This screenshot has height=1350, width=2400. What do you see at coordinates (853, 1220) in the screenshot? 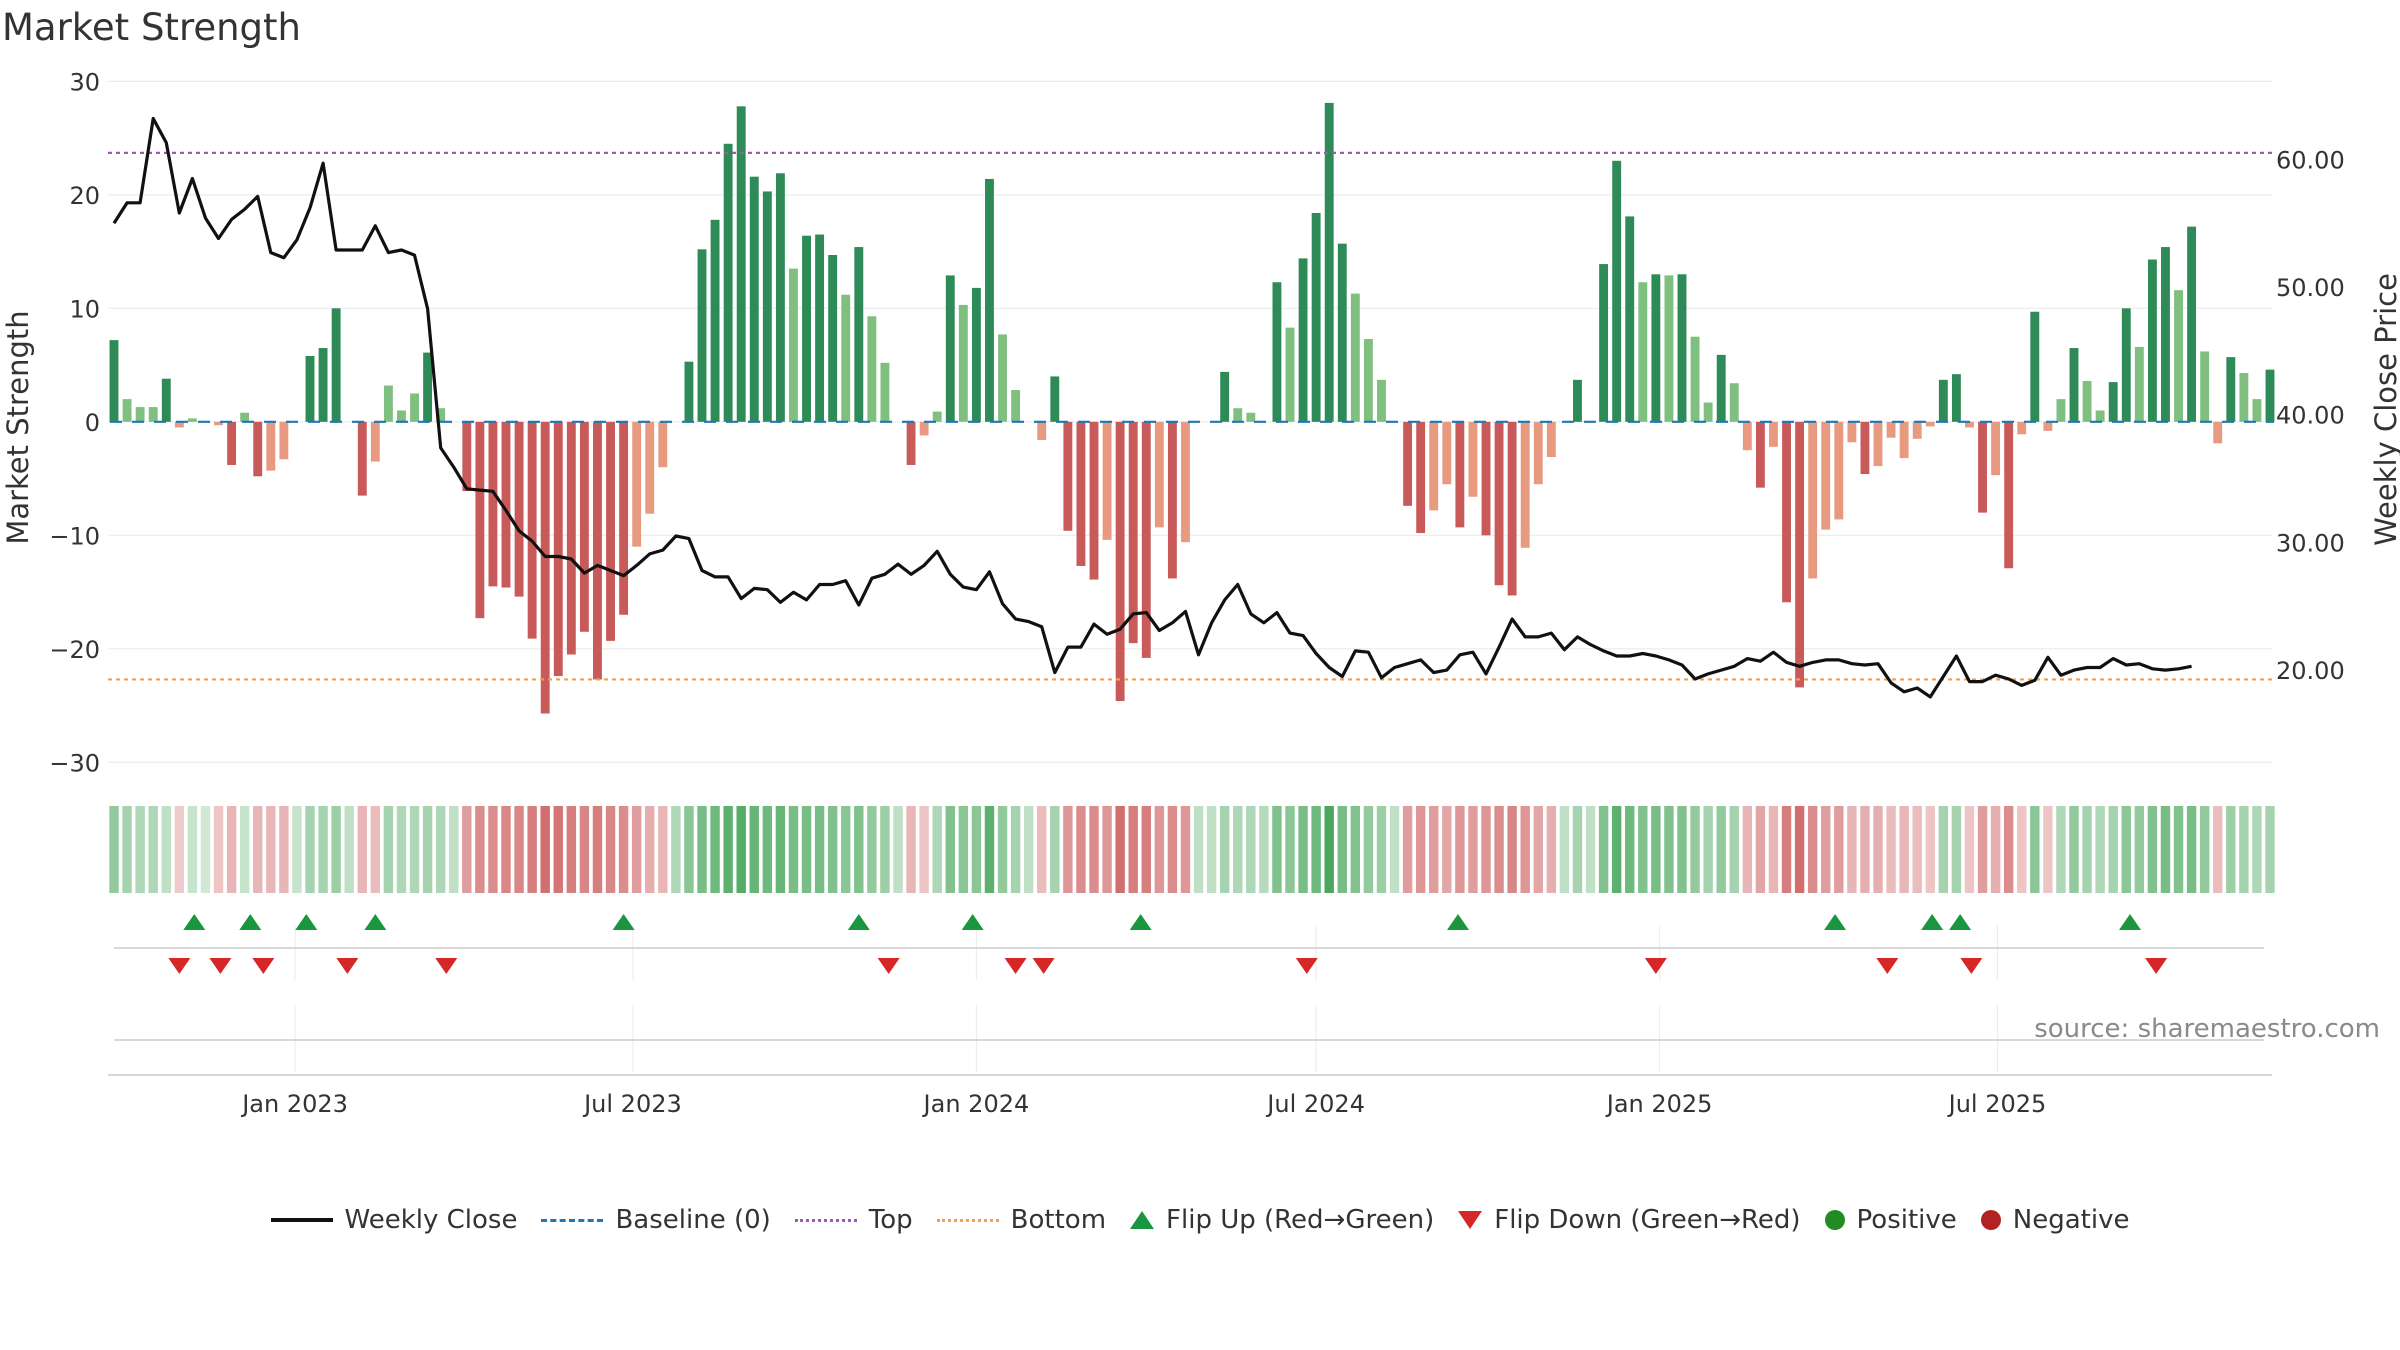
I see `legend-item-top: Top` at bounding box center [853, 1220].